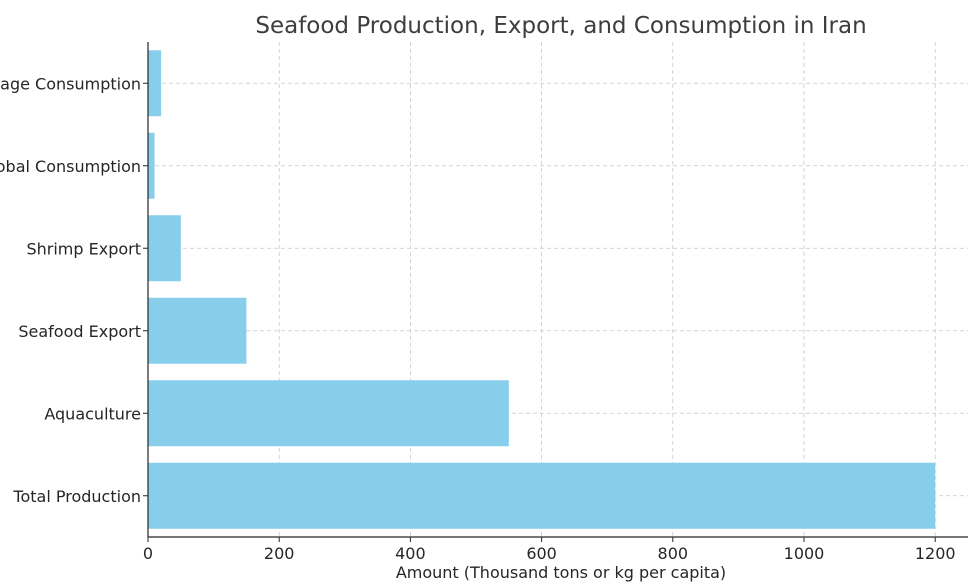  Describe the element at coordinates (804, 553) in the screenshot. I see `x-tick-label: 1000` at that location.